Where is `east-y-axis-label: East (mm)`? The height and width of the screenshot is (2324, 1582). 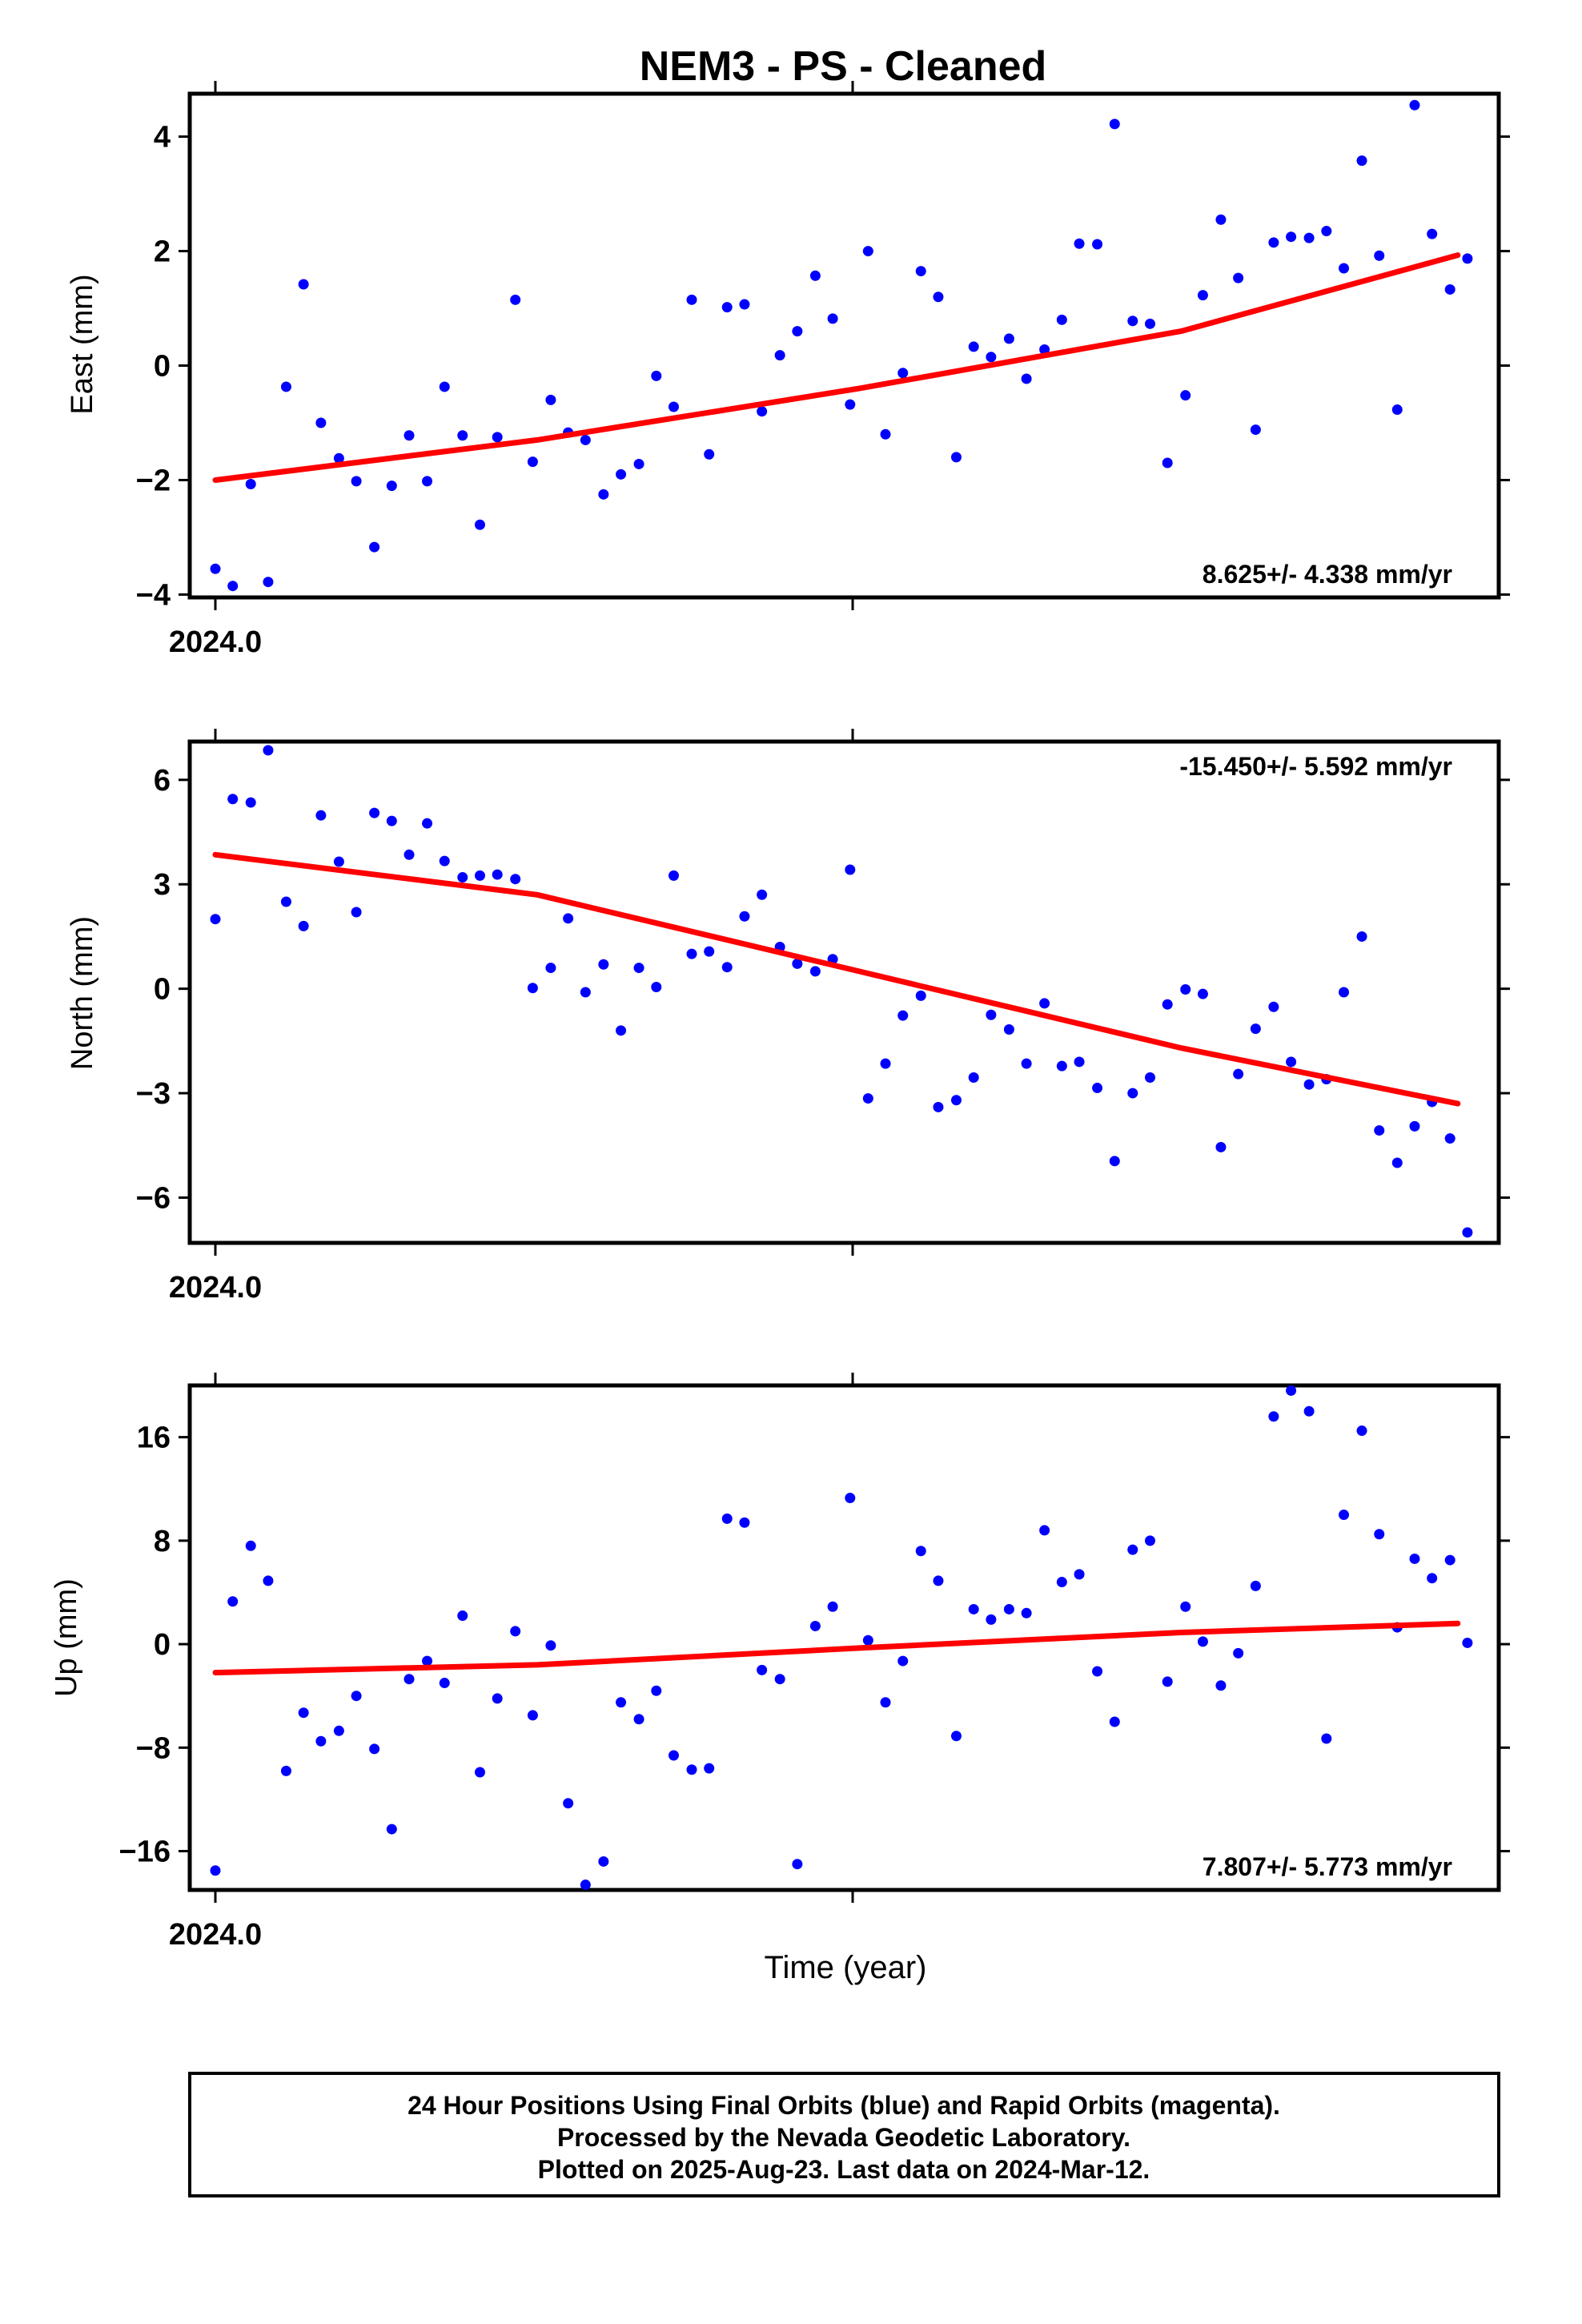 east-y-axis-label: East (mm) is located at coordinates (82, 344).